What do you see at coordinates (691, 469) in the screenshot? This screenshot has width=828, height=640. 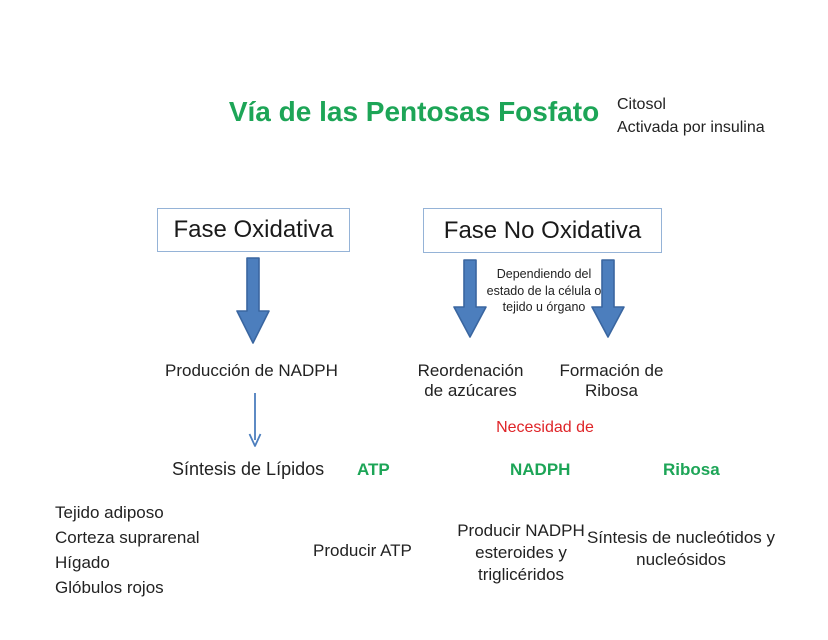 I see `need-item-ribosa: Ribosa` at bounding box center [691, 469].